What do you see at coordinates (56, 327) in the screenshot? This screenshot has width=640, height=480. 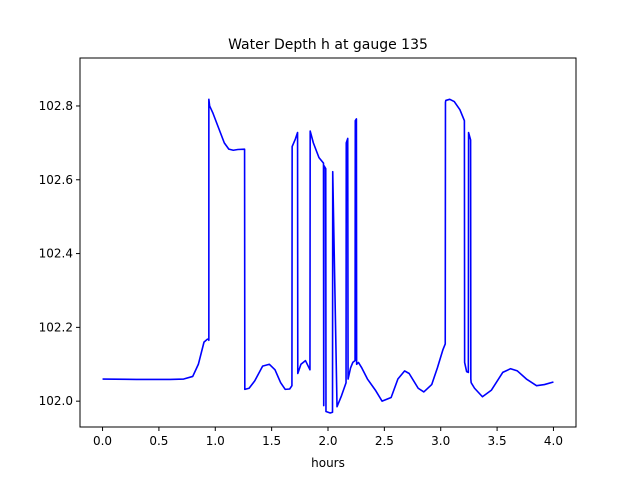 I see `y-tick-label: 102.2` at bounding box center [56, 327].